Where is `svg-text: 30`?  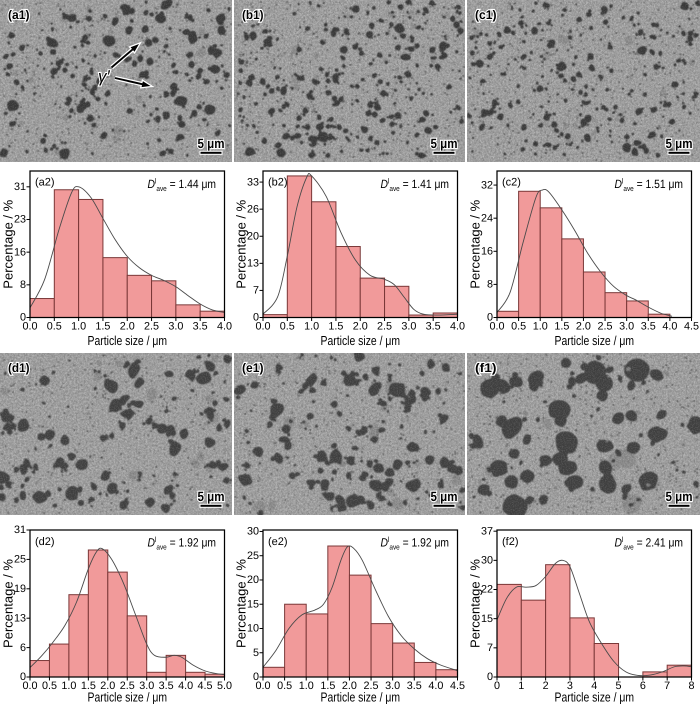 svg-text: 30 is located at coordinates (487, 561).